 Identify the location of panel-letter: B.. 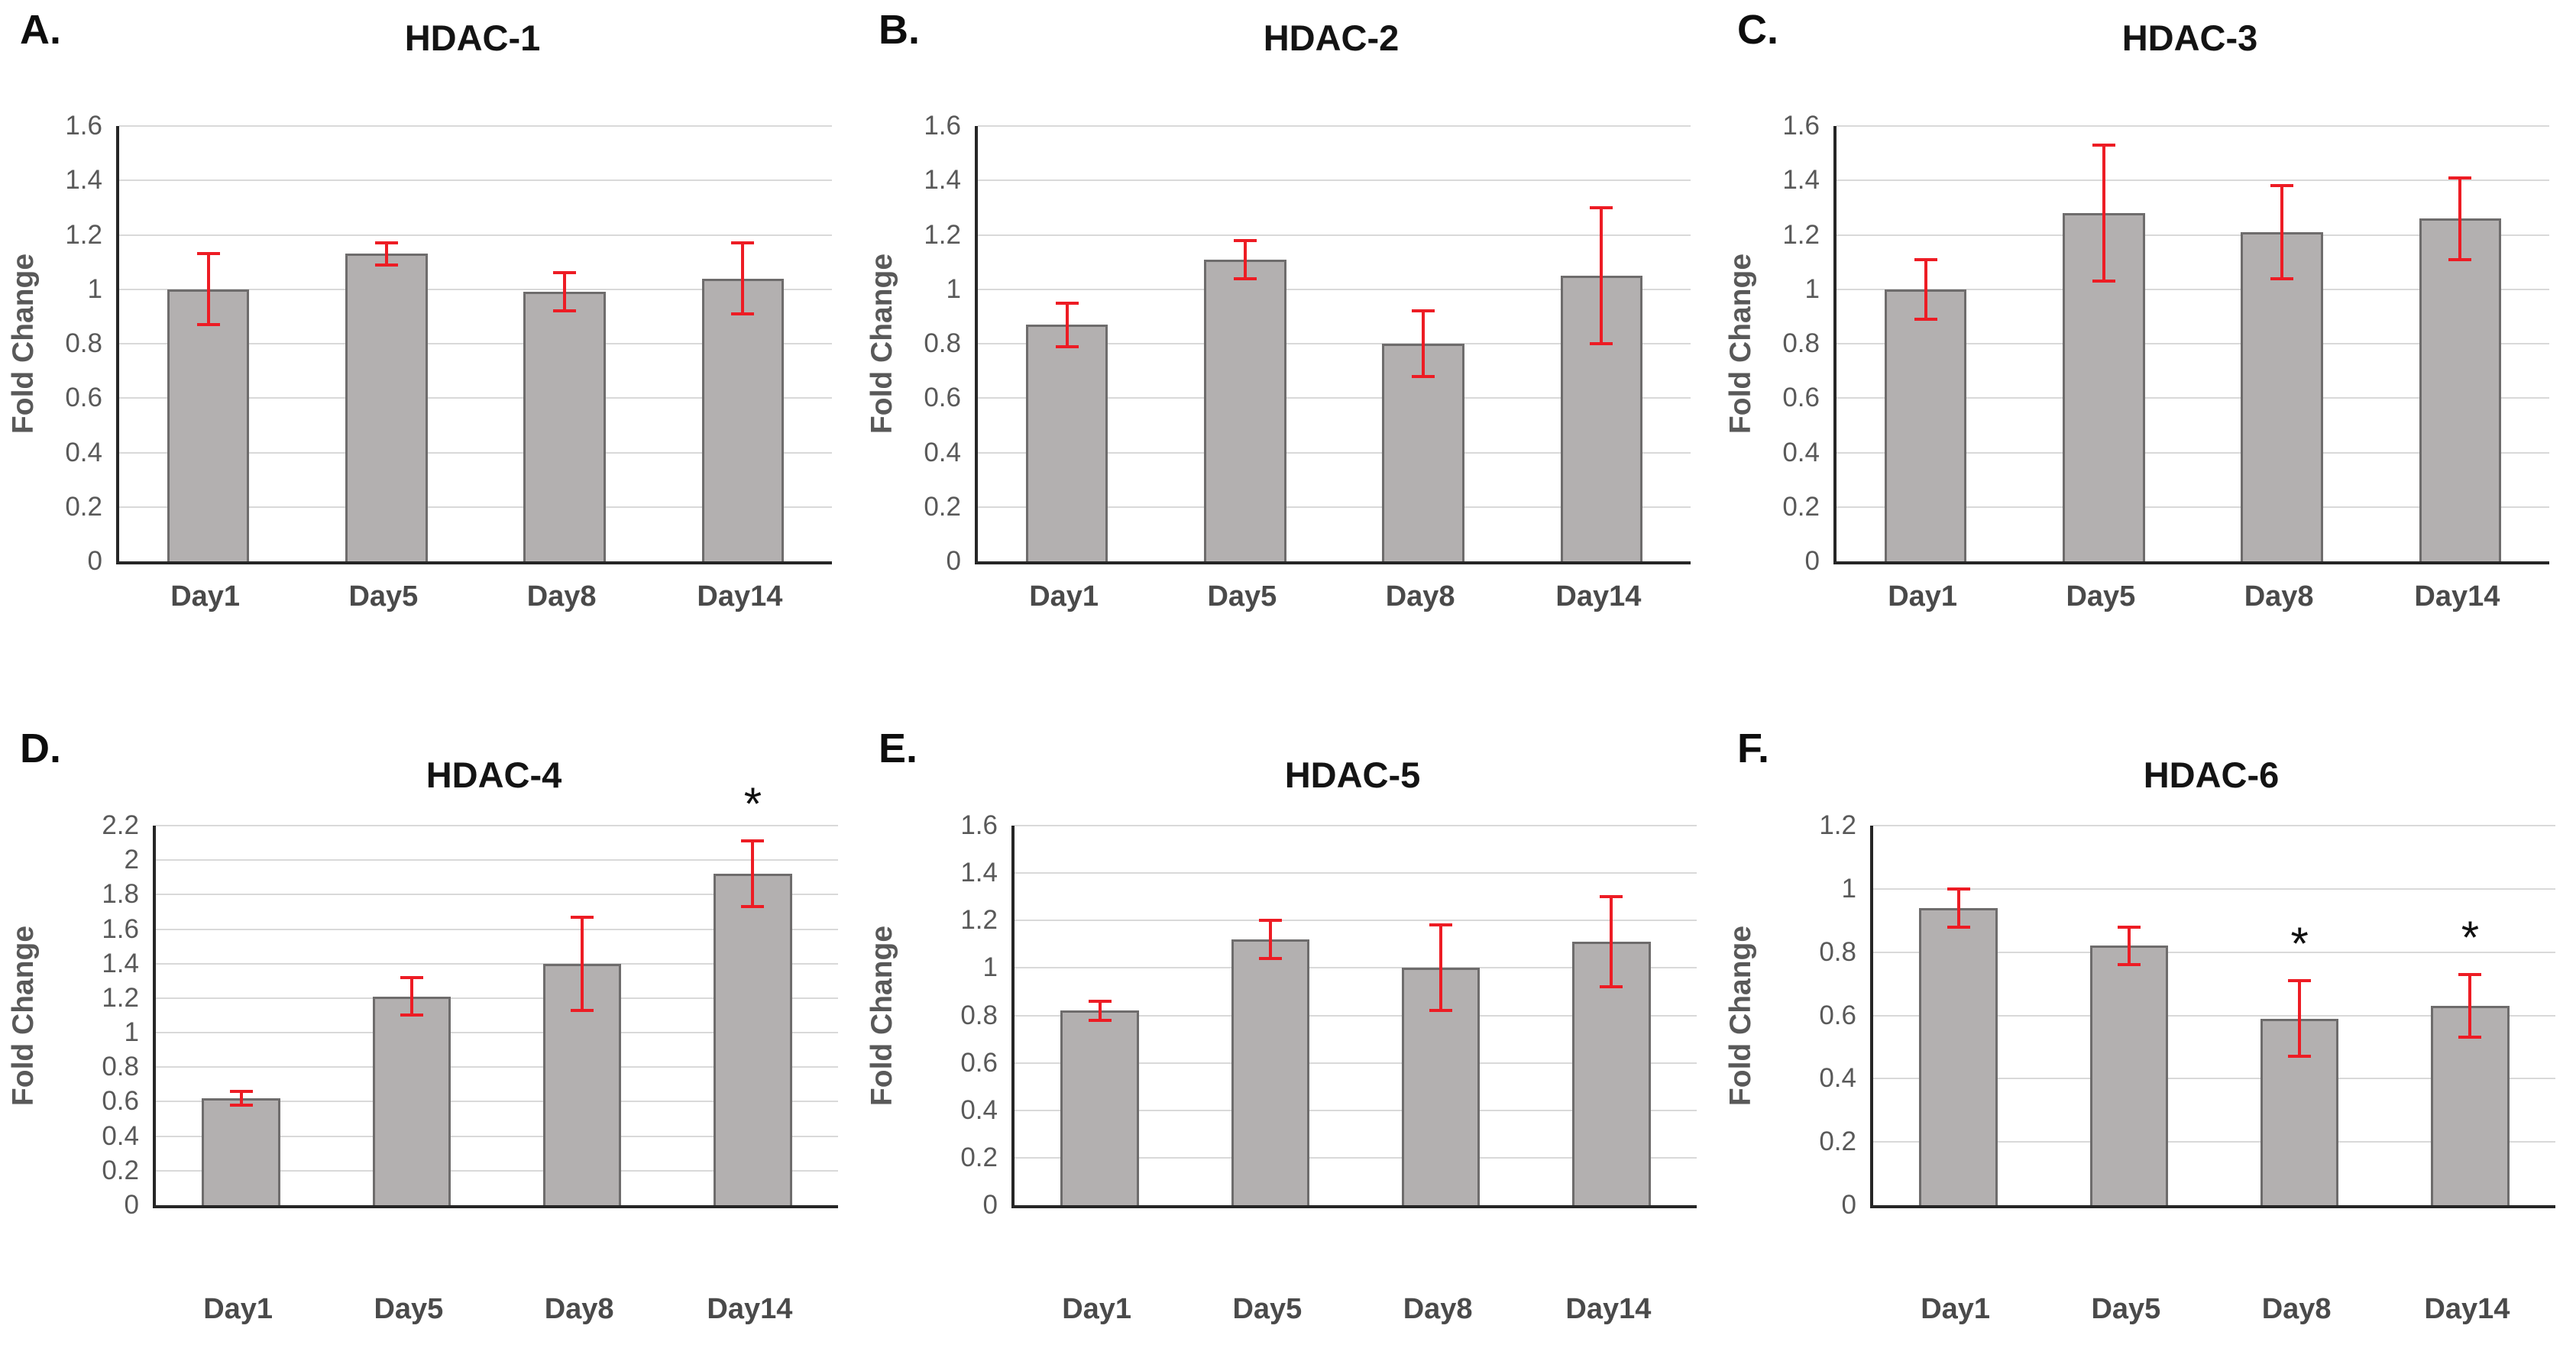
(899, 30).